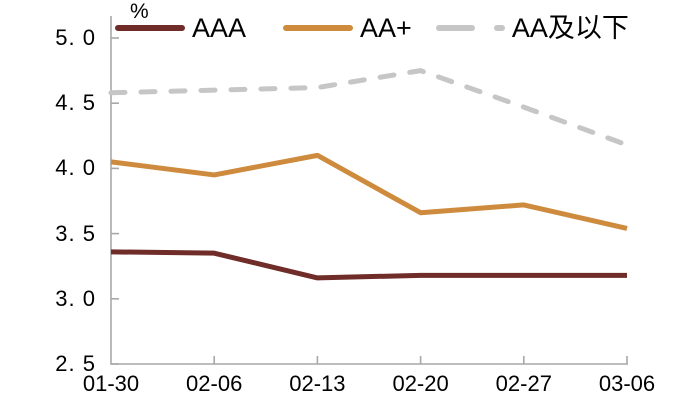 The width and height of the screenshot is (700, 407). Describe the element at coordinates (317, 383) in the screenshot. I see `x-axis-tick-label: 02-13` at that location.